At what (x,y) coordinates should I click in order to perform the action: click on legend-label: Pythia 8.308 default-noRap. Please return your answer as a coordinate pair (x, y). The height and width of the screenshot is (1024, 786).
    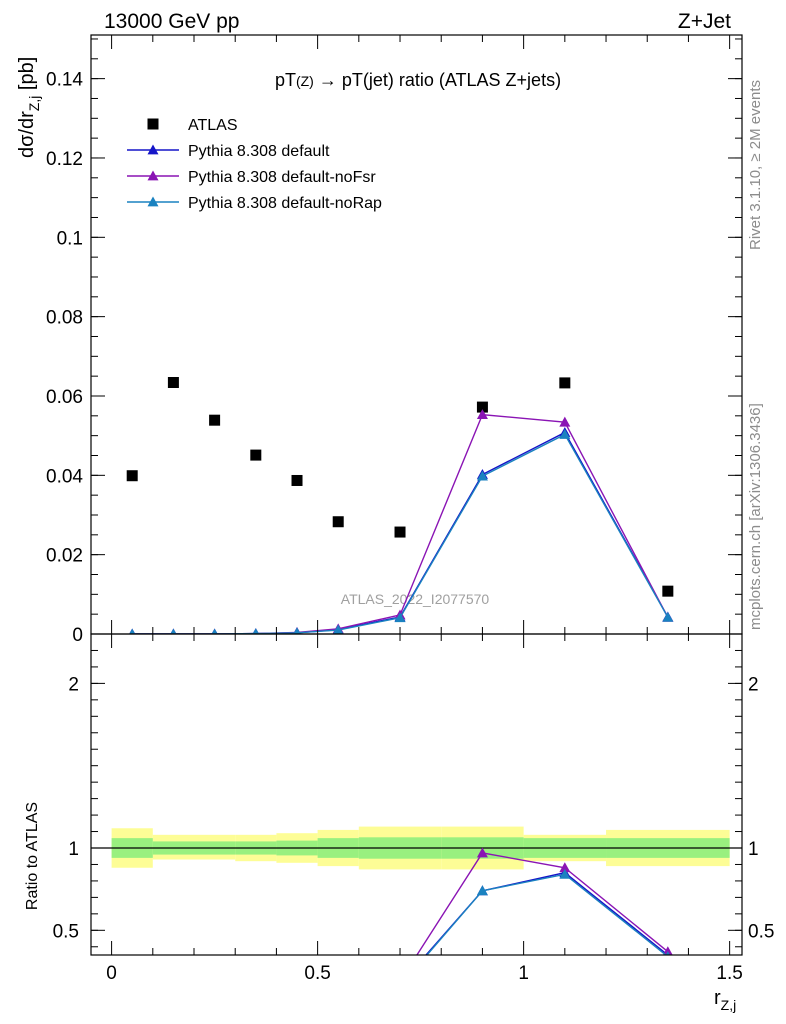
    Looking at the image, I should click on (285, 203).